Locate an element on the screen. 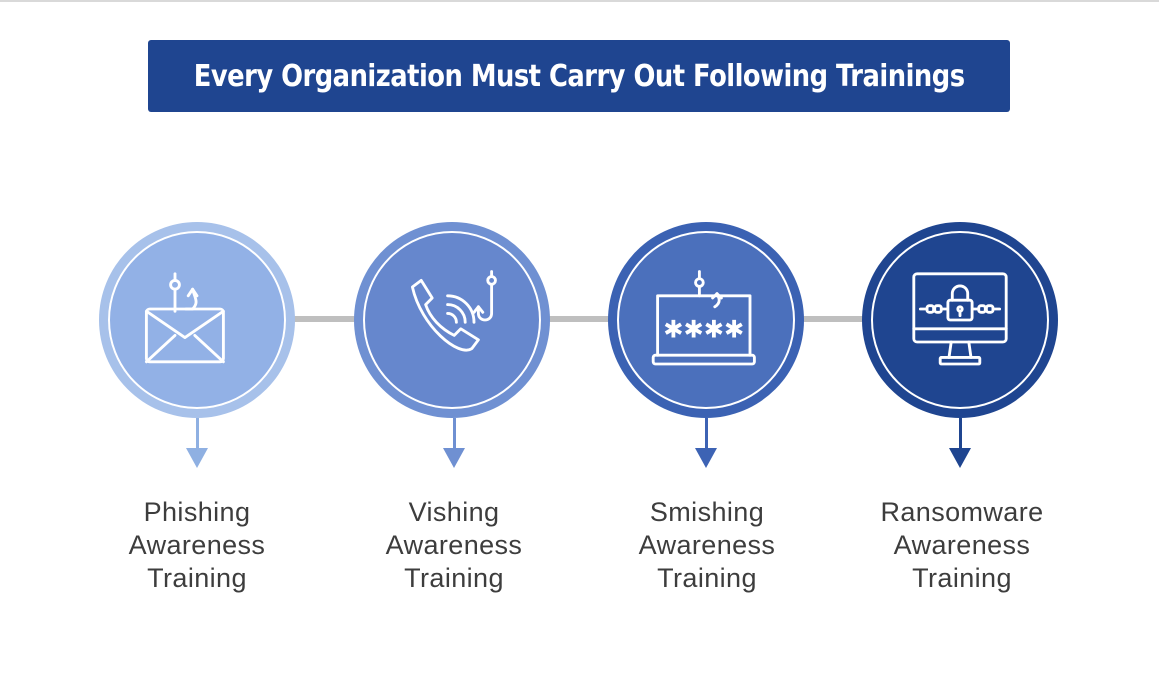 This screenshot has width=1159, height=674. phishing-label-line-1: Phishing is located at coordinates (197, 512).